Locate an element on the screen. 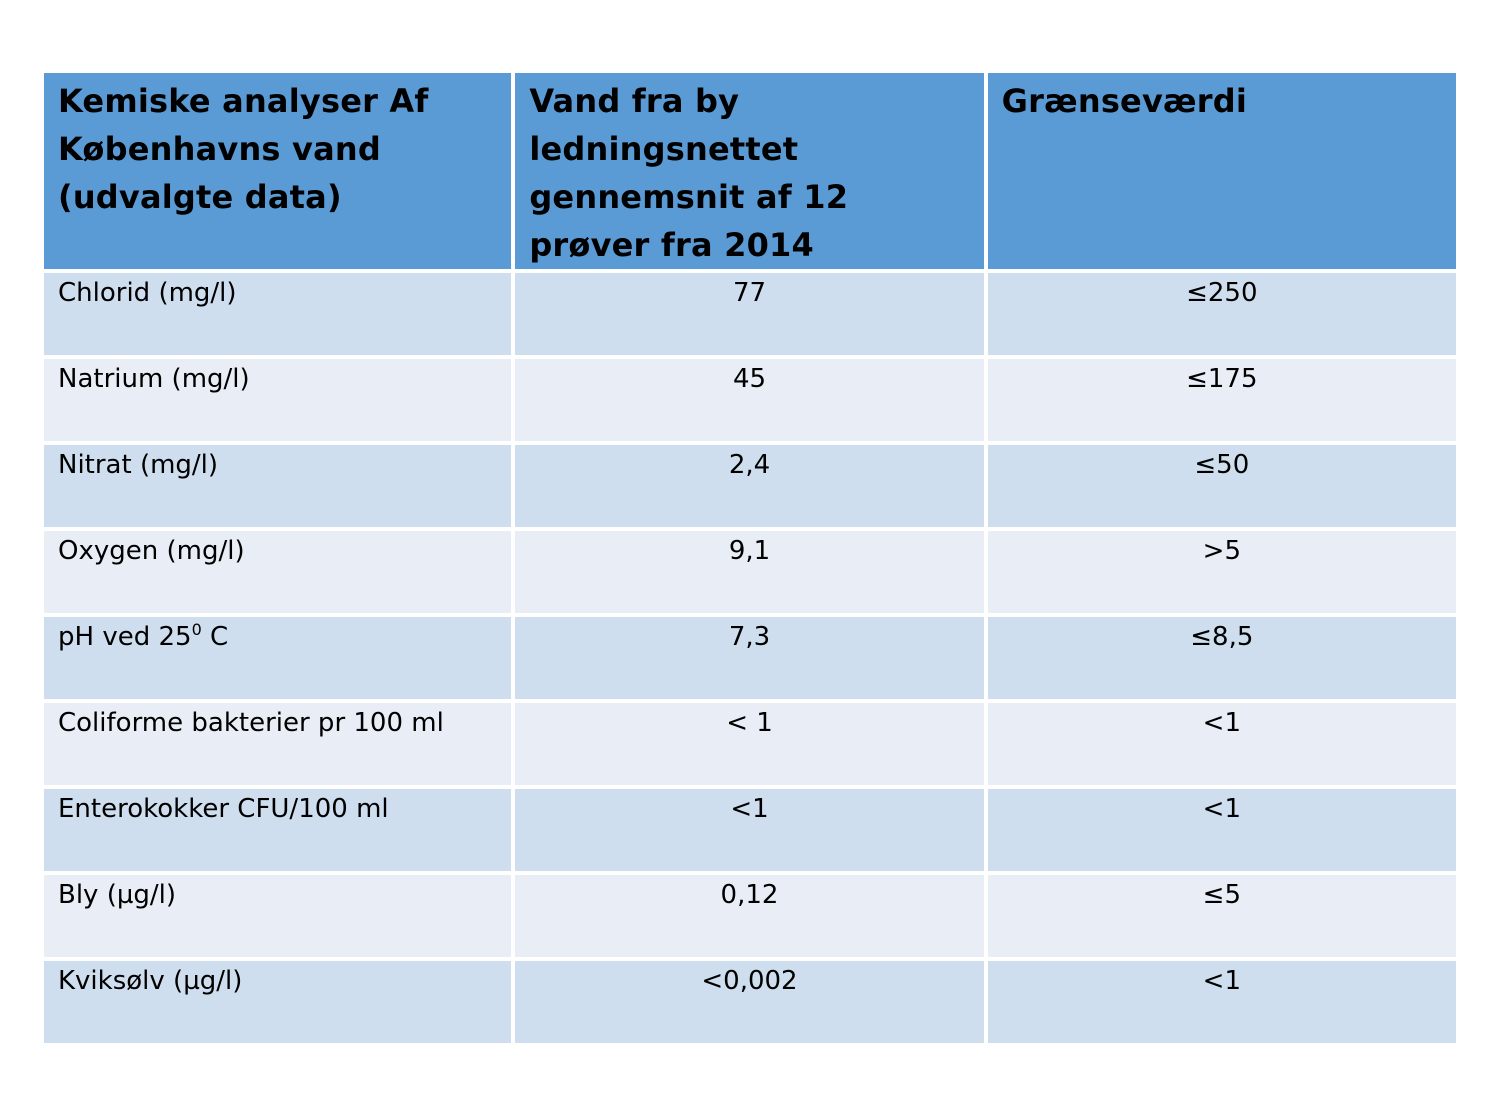 Image resolution: width=1496 pixels, height=1117 pixels. cell-value: 0,12 is located at coordinates (749, 916).